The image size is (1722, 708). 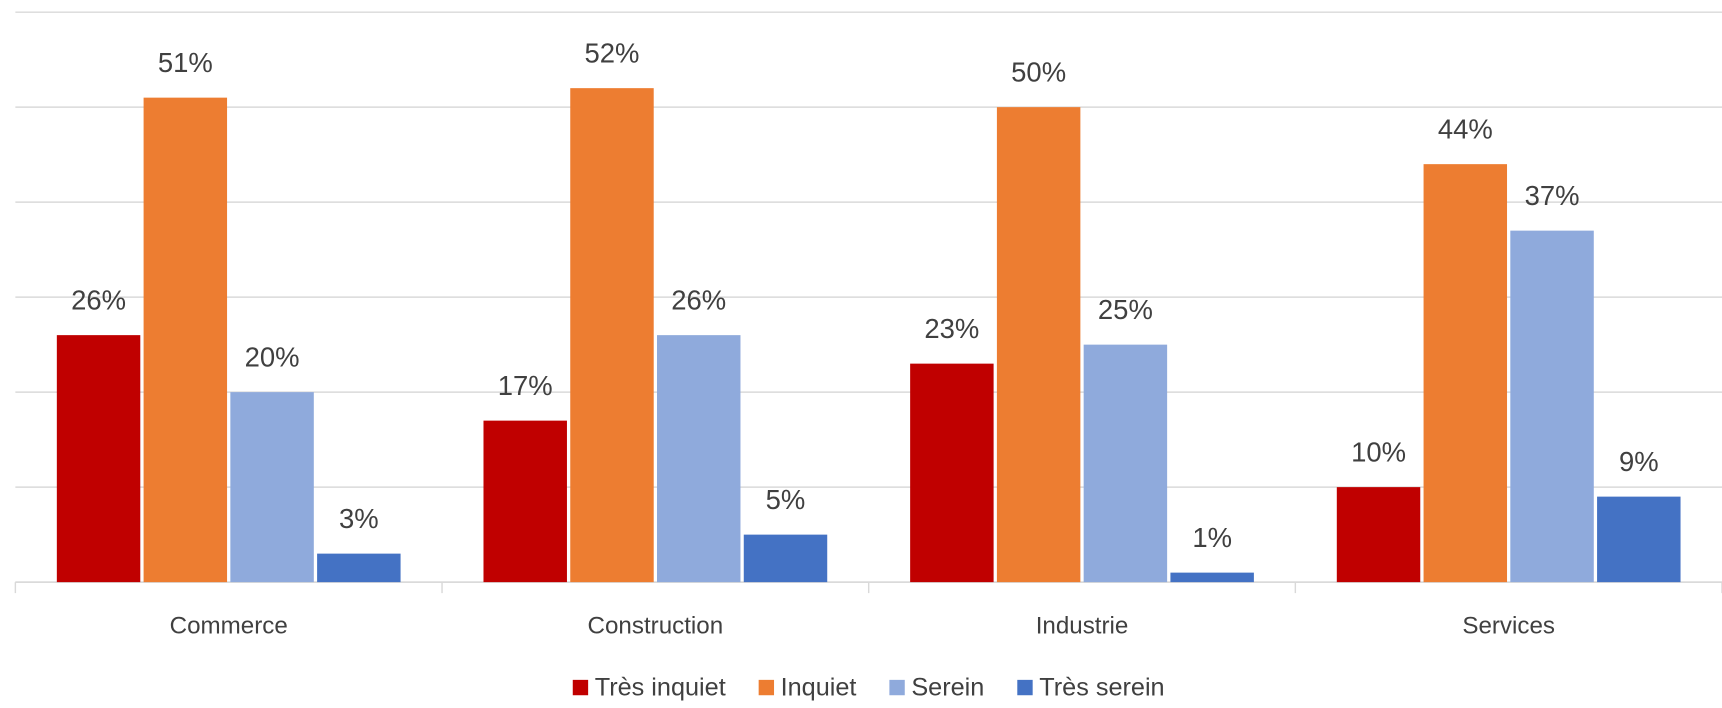 I want to click on x-tick-label: Construction, so click(x=656, y=626).